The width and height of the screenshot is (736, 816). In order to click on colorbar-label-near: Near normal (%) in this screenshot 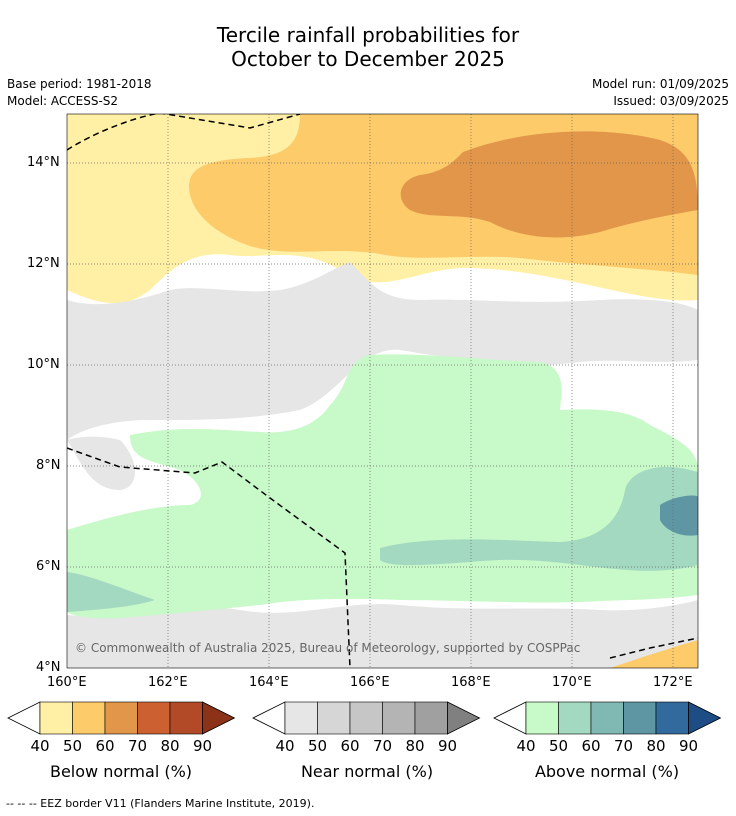, I will do `click(367, 771)`.